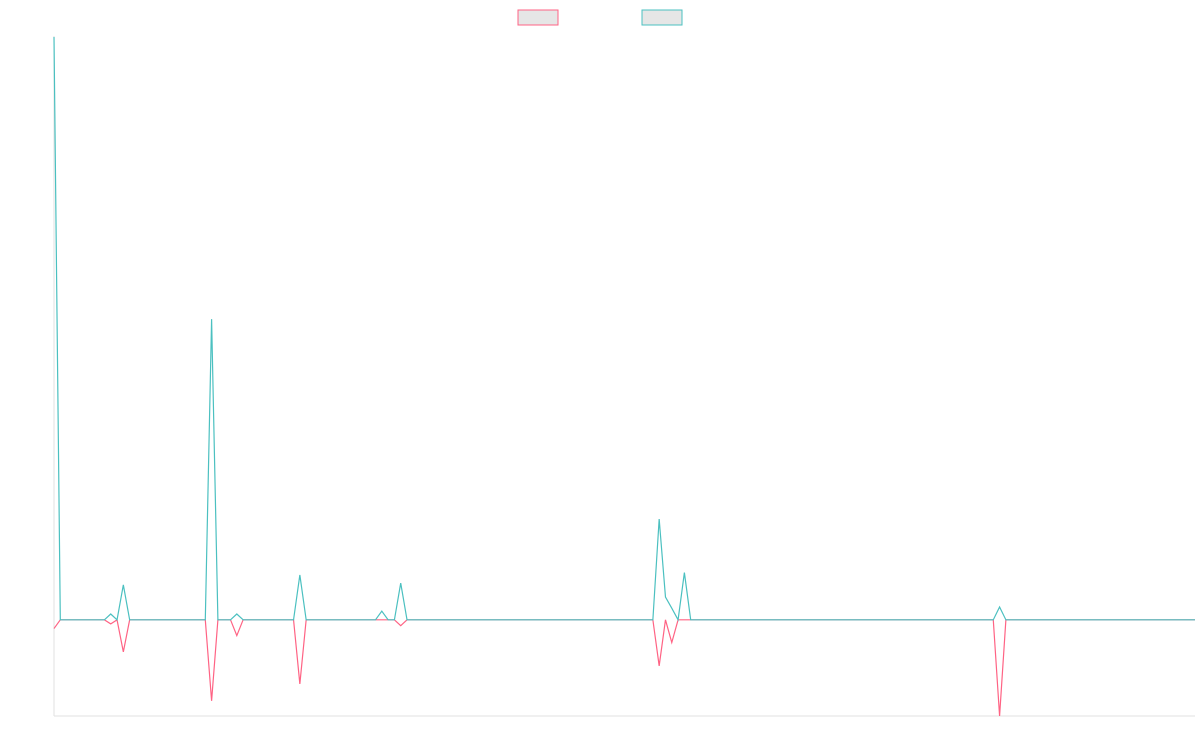 The image size is (1200, 750). I want to click on series-line, so click(624, 667).